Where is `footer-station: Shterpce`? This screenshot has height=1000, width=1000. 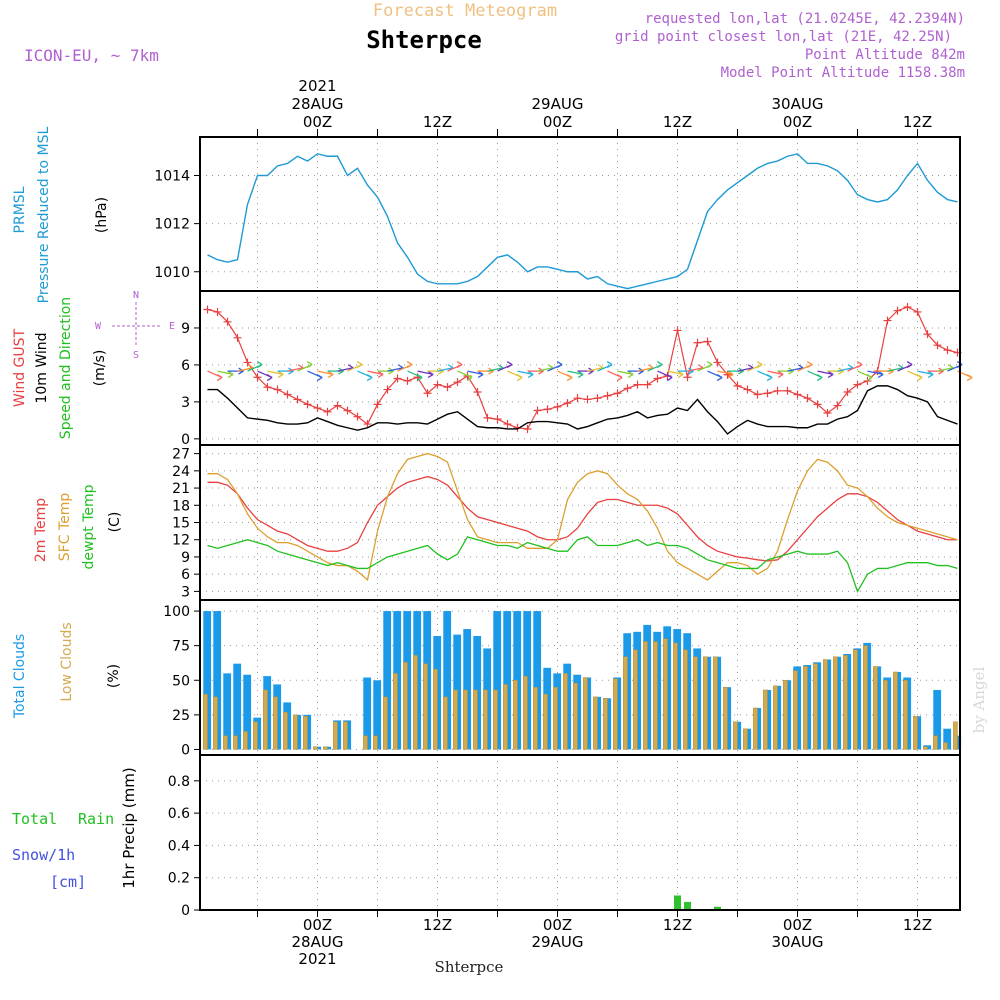
footer-station: Shterpce is located at coordinates (469, 967).